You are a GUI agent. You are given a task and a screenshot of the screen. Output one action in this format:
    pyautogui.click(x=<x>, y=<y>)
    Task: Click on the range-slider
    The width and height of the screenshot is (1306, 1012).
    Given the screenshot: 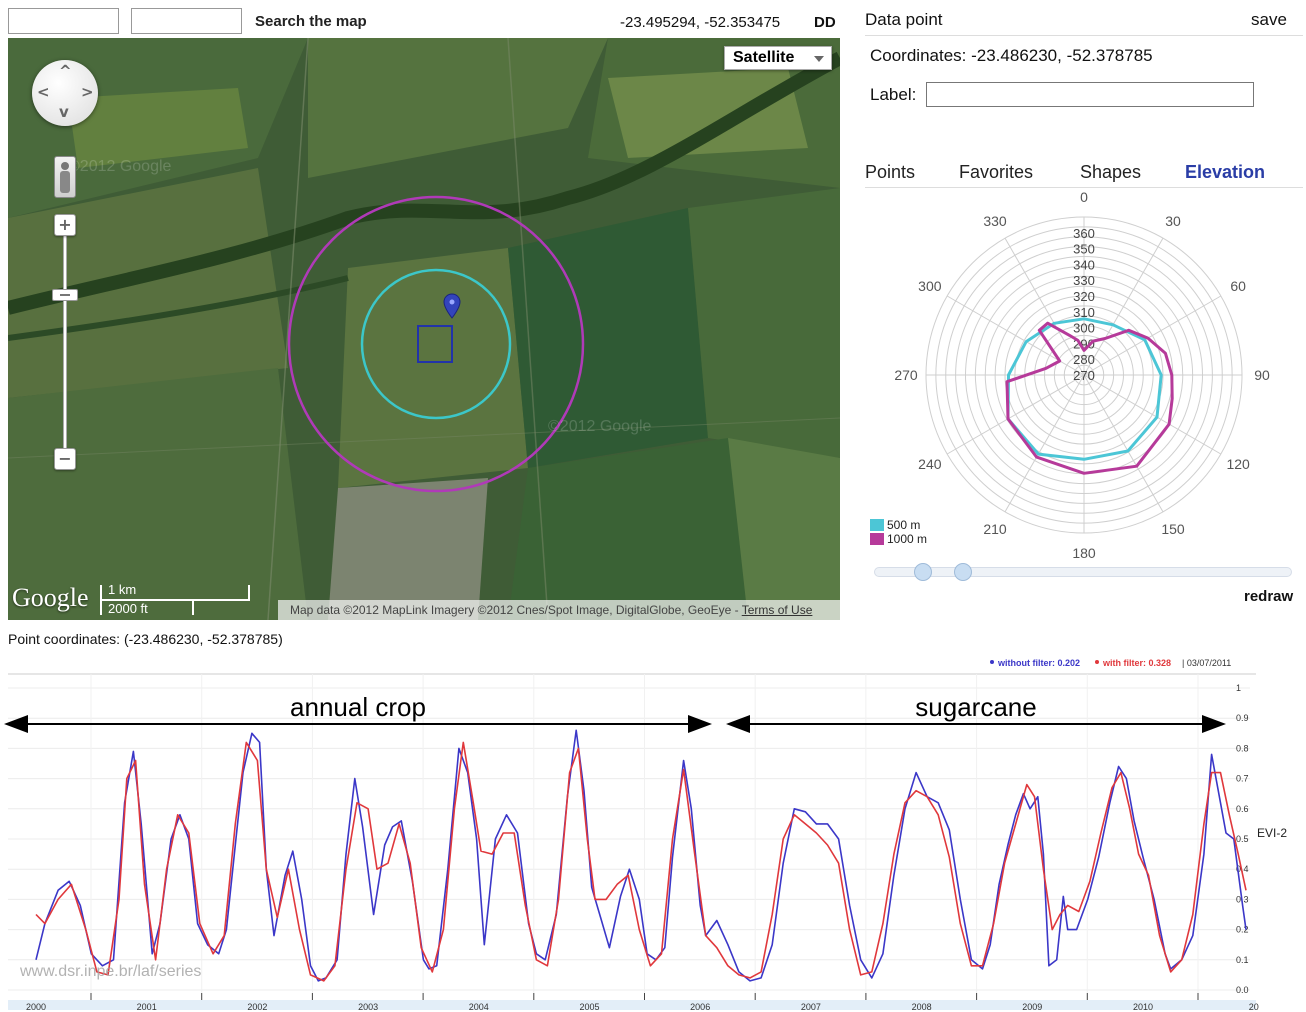 What is the action you would take?
    pyautogui.click(x=1083, y=572)
    